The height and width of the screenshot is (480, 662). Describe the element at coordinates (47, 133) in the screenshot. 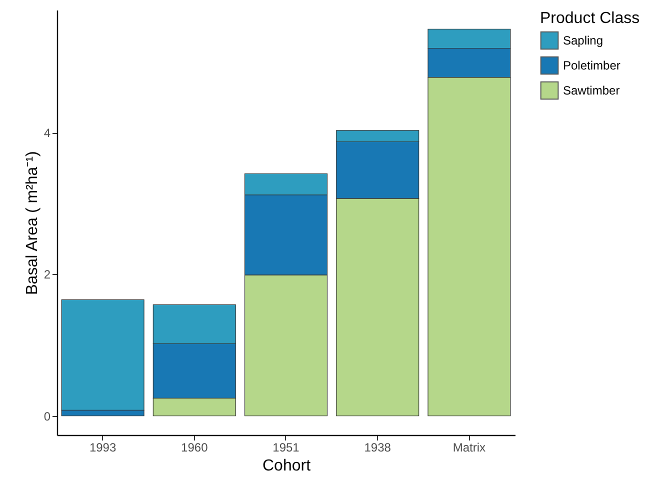

I see `y-tick-label: 4` at that location.